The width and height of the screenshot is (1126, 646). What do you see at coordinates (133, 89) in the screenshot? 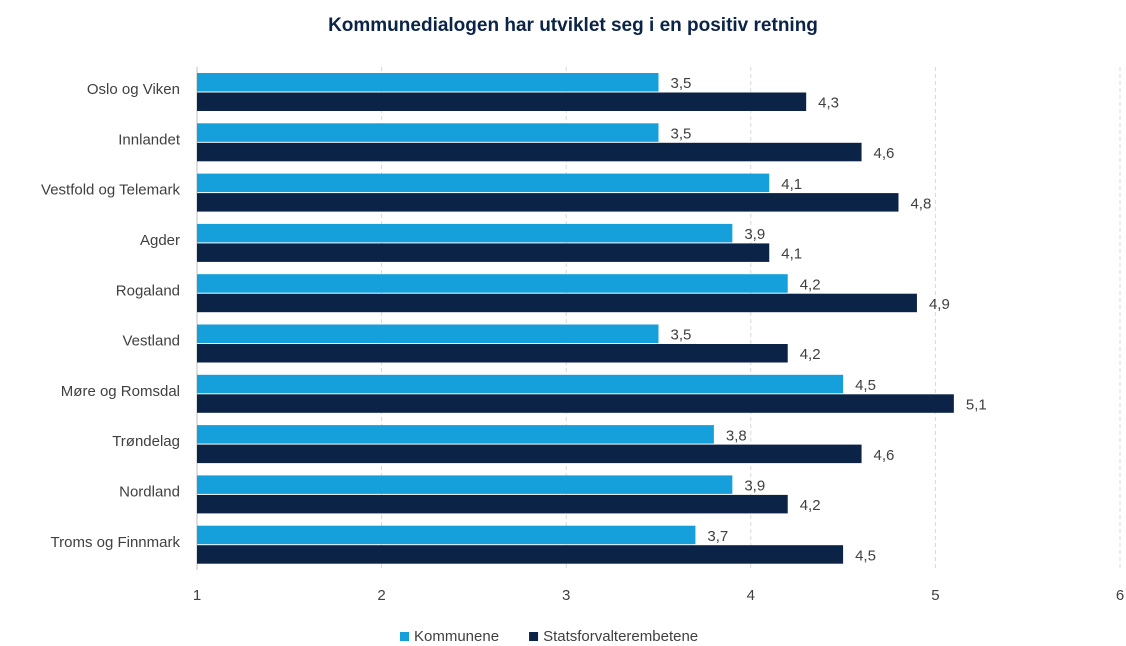
I see `y-tick-label: Oslo og Viken` at bounding box center [133, 89].